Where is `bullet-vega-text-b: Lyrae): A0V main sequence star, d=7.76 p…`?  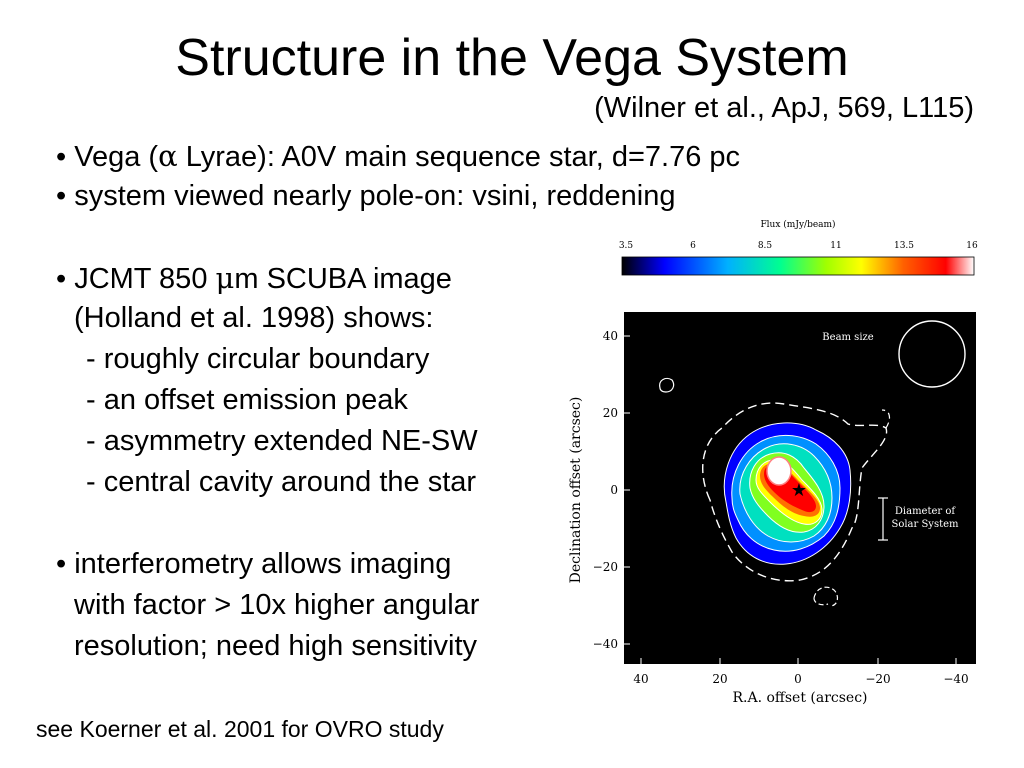
bullet-vega-text-b: Lyrae): A0V main sequence star, d=7.76 p… is located at coordinates (459, 157).